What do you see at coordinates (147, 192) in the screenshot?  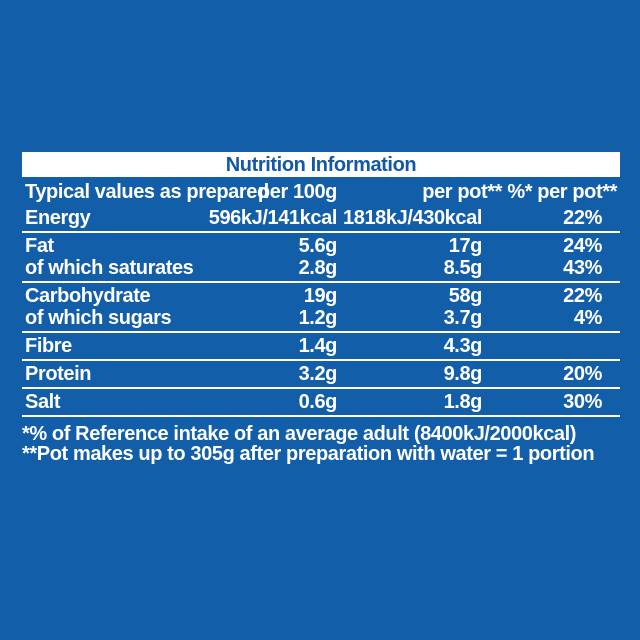 I see `column-header-label: Typical values as prepared` at bounding box center [147, 192].